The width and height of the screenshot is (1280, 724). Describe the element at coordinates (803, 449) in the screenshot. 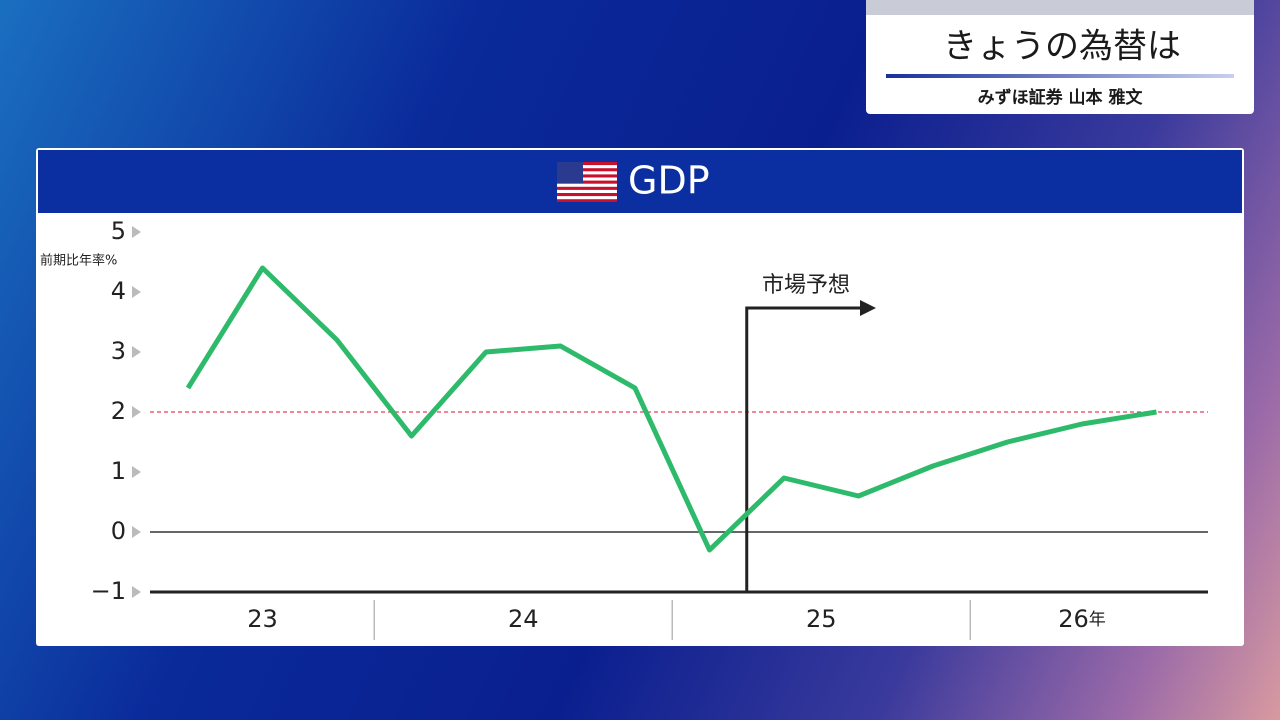

I see `forecast-marker` at that location.